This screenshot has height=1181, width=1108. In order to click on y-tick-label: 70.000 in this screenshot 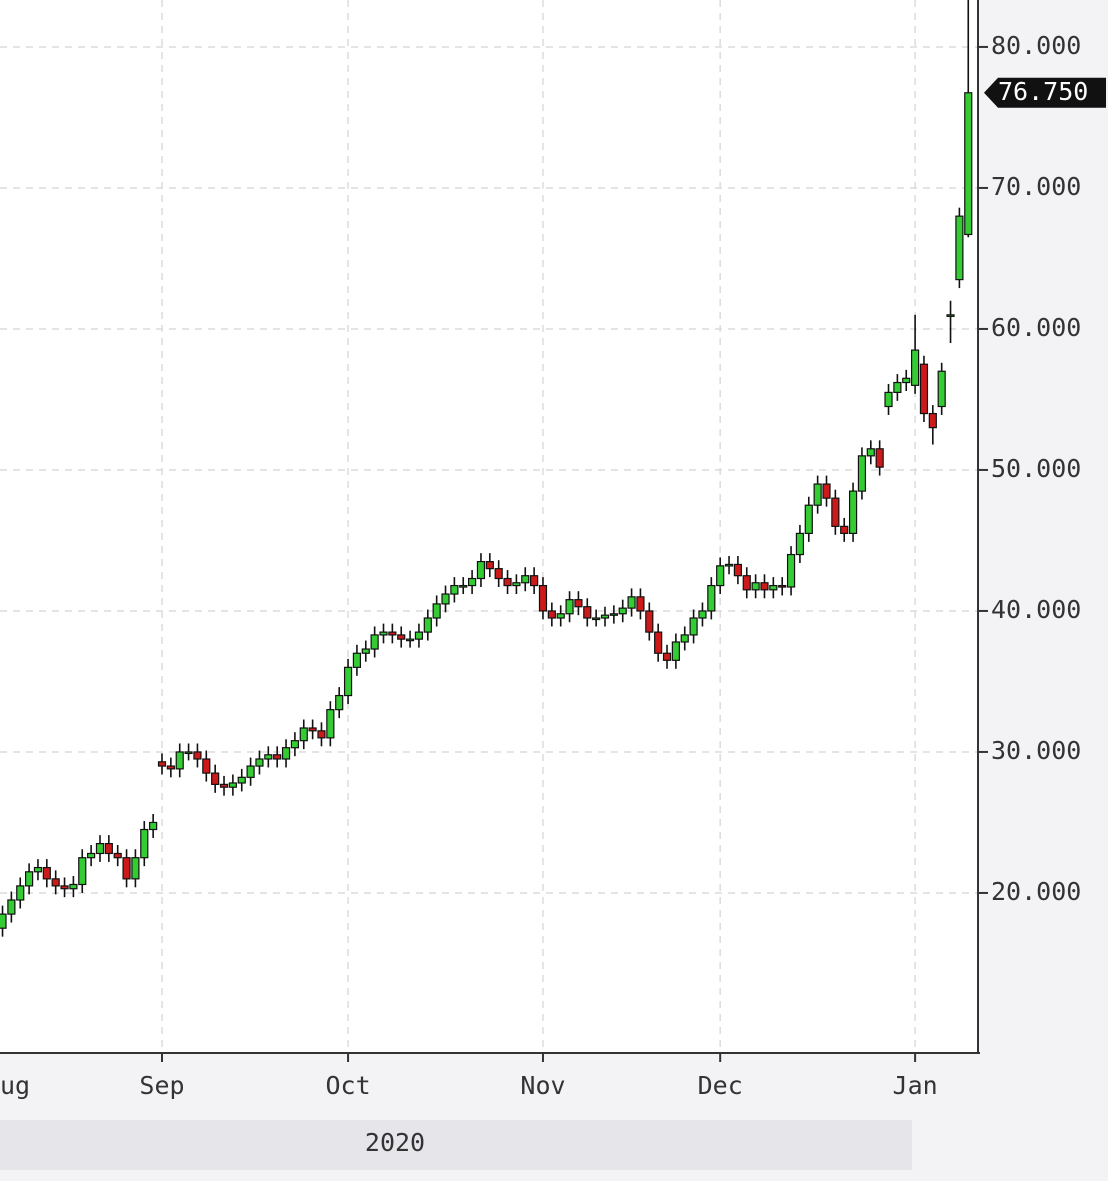, I will do `click(1036, 186)`.